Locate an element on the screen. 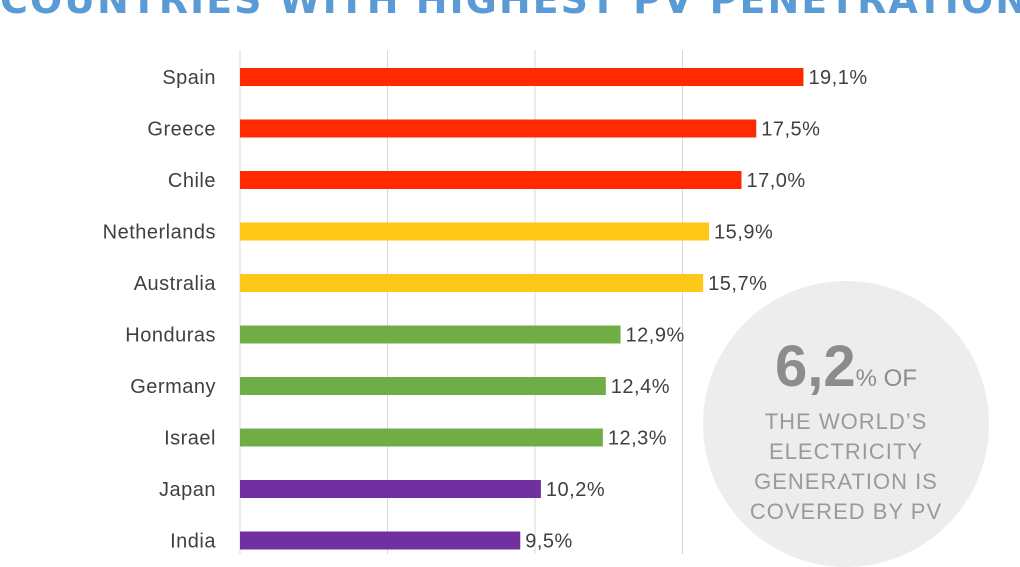  bar-spain is located at coordinates (522, 77).